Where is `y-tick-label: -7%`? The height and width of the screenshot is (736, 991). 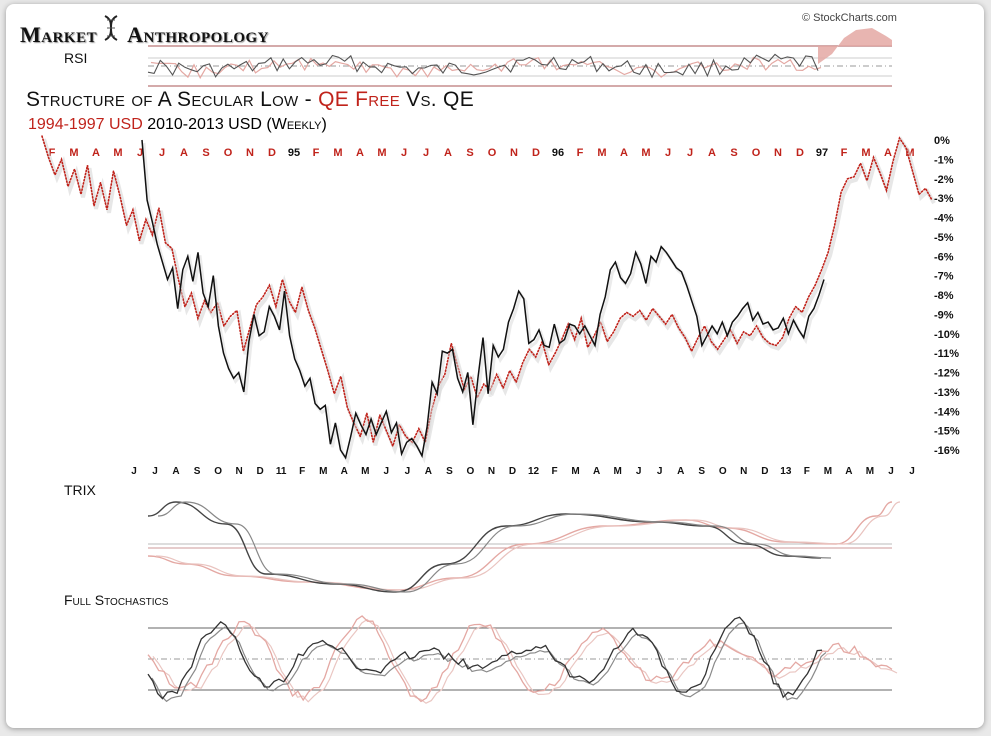 y-tick-label: -7% is located at coordinates (944, 277).